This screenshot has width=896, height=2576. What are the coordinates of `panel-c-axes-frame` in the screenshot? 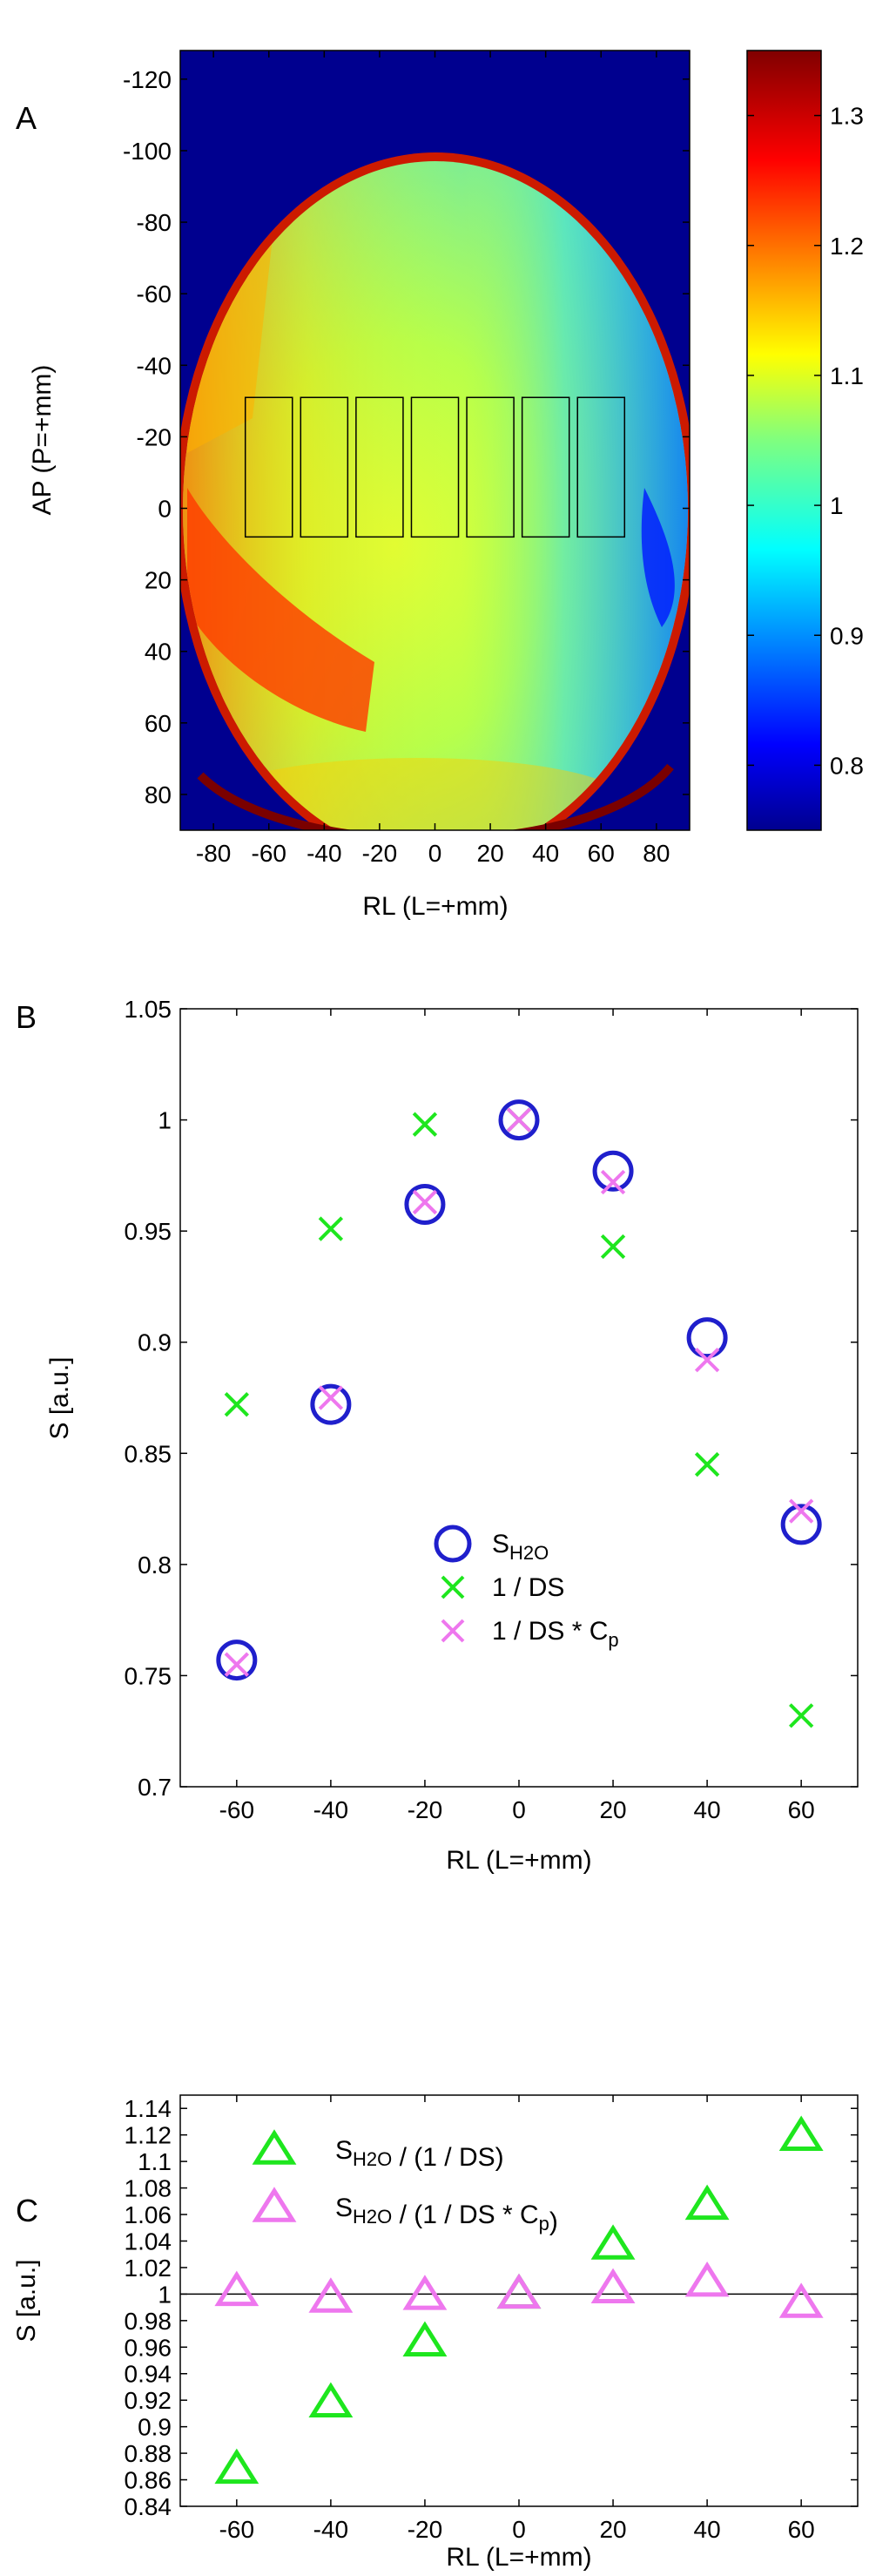 It's located at (519, 2300).